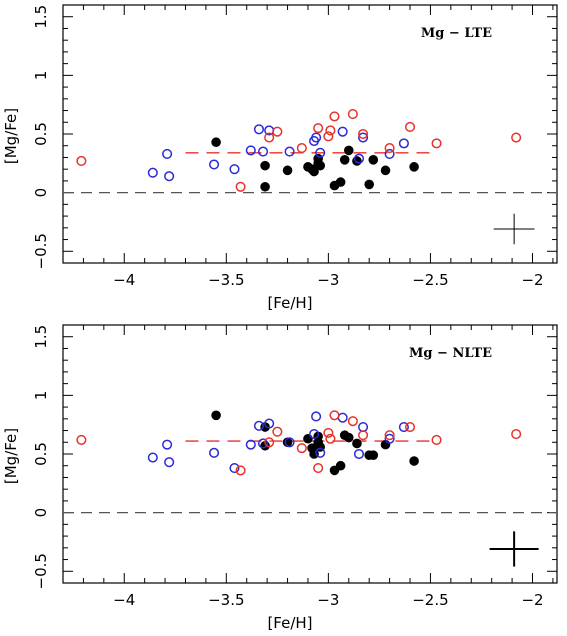 The height and width of the screenshot is (636, 567). What do you see at coordinates (289, 623) in the screenshot?
I see `x-axis-label: [Fe/H]` at bounding box center [289, 623].